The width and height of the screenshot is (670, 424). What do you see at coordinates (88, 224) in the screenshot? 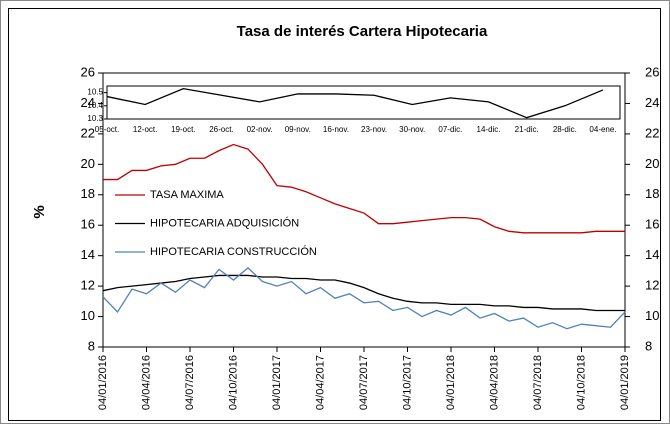
I see `y-tick-label: 16` at bounding box center [88, 224].